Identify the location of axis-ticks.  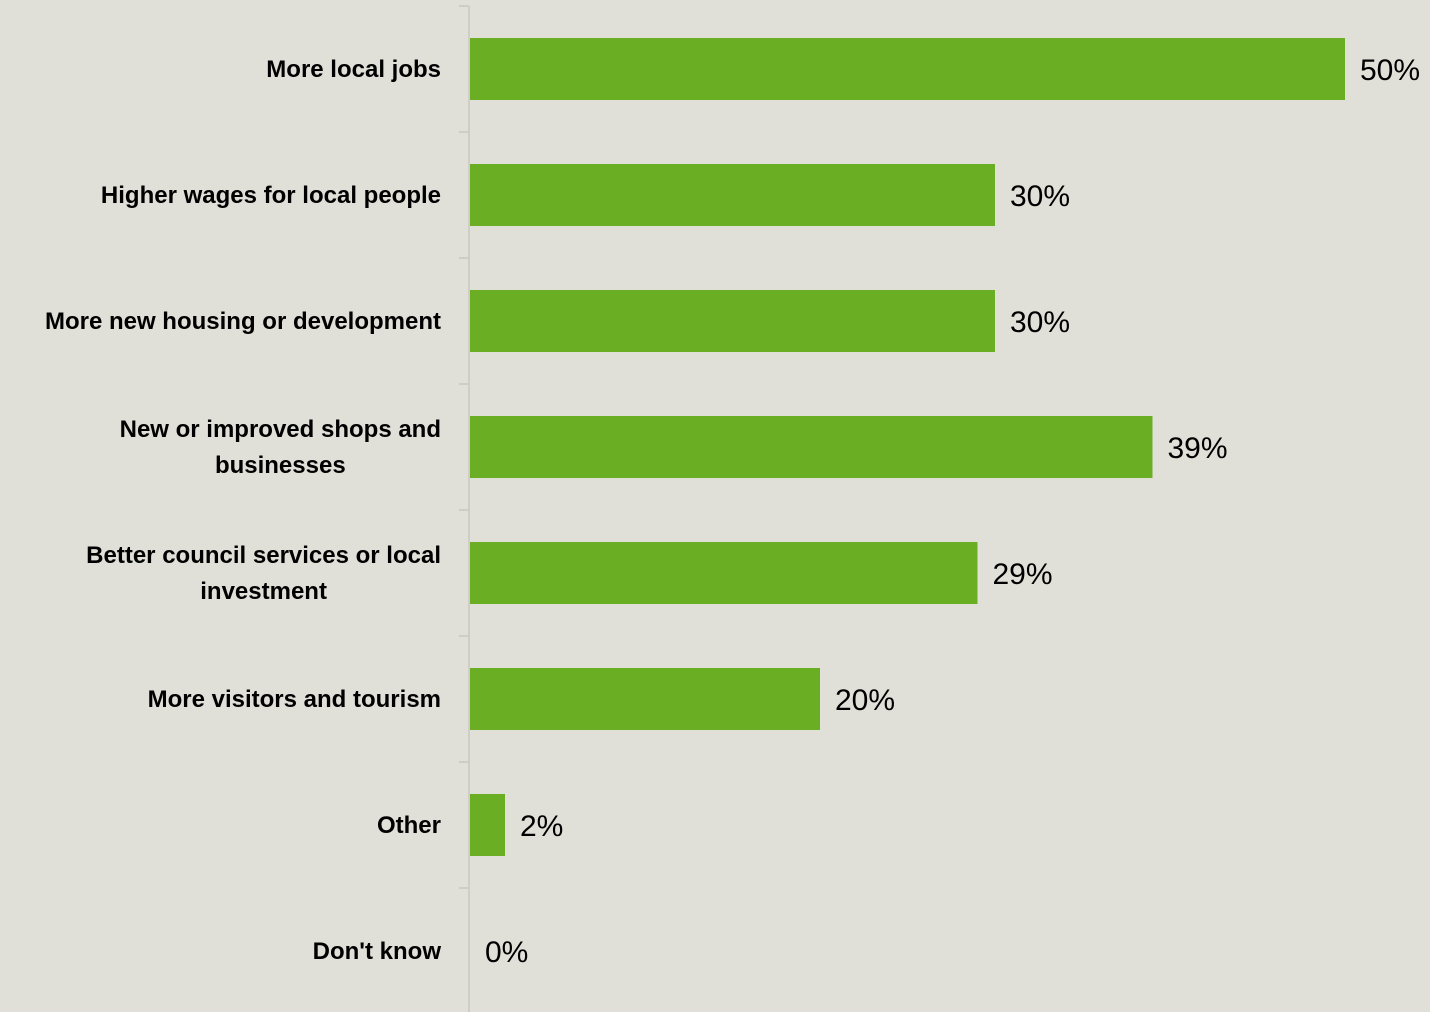
(464, 447).